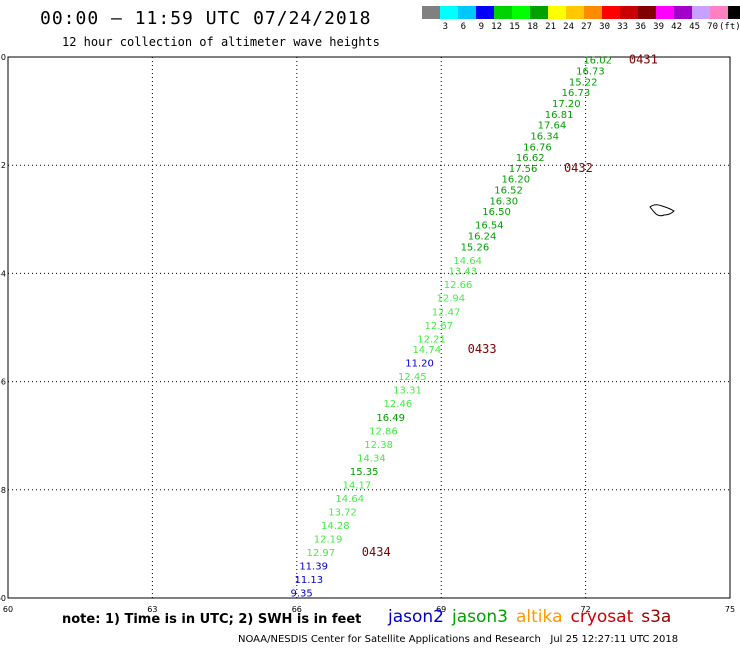  I want to click on wave-height-label: 9.35, so click(301, 594).